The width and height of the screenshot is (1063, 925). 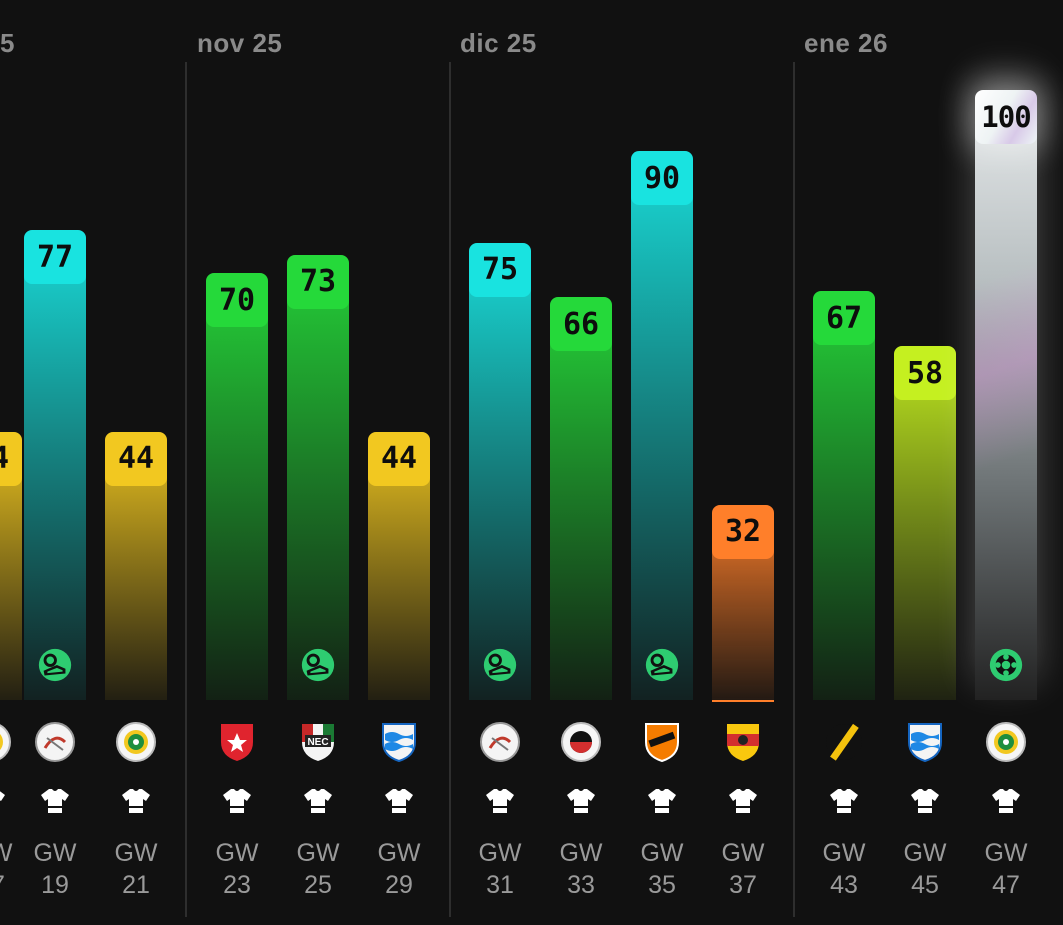 What do you see at coordinates (662, 178) in the screenshot?
I see `score-label: 90` at bounding box center [662, 178].